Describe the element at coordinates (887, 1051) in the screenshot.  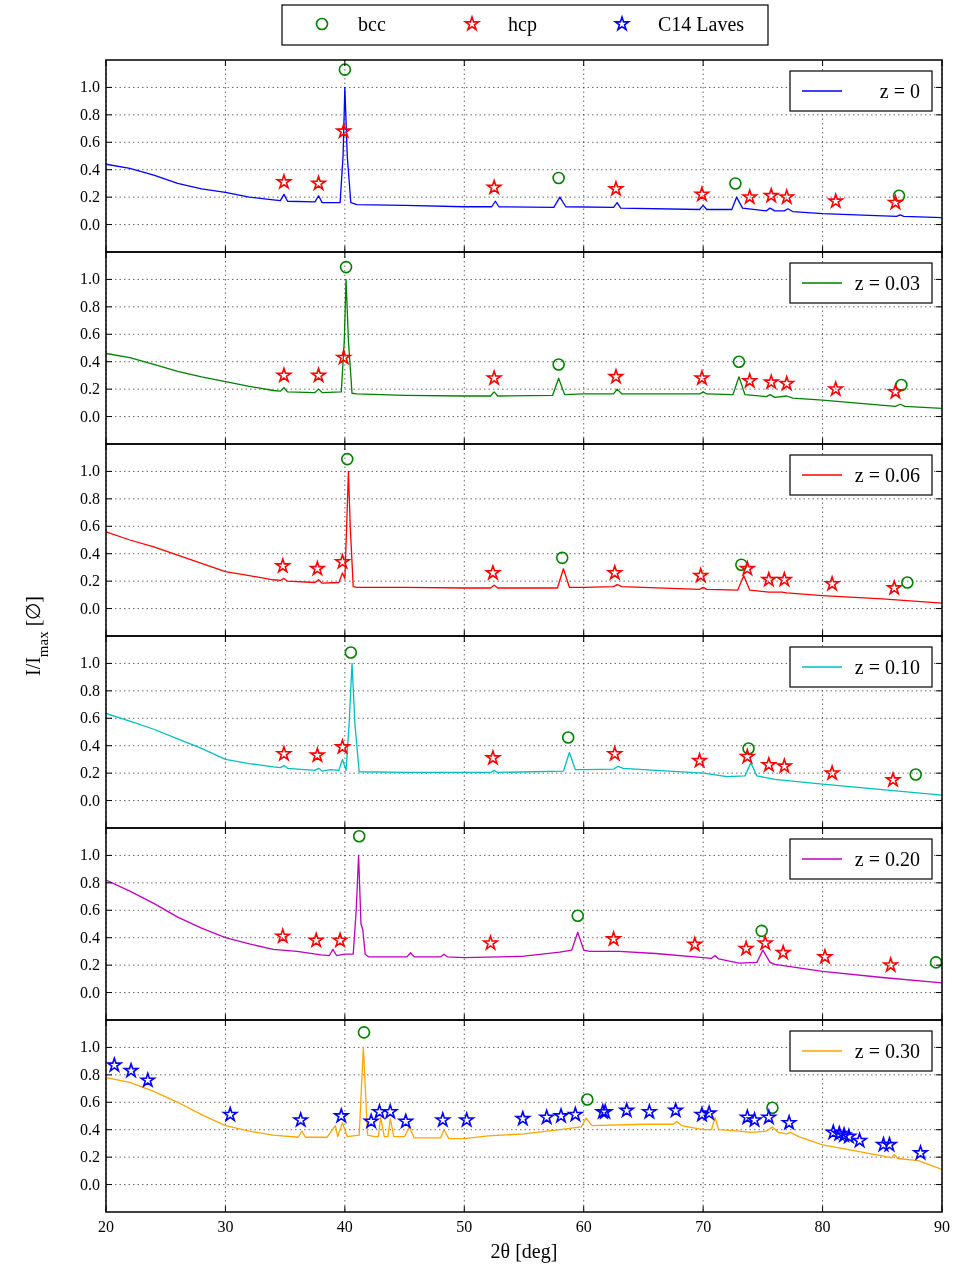
I see `legend-label: z = 0.30` at that location.